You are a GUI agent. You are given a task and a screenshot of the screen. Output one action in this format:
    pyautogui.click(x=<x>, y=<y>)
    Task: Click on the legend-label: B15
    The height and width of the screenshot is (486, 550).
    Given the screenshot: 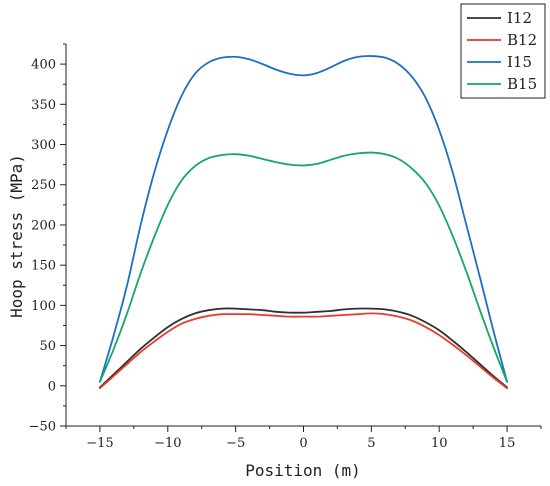 What is the action you would take?
    pyautogui.click(x=522, y=84)
    